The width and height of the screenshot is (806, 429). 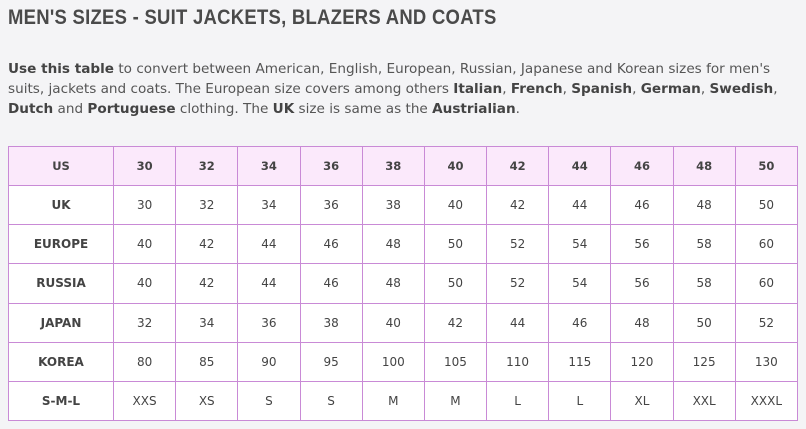 I want to click on table-cell: S, so click(x=331, y=401).